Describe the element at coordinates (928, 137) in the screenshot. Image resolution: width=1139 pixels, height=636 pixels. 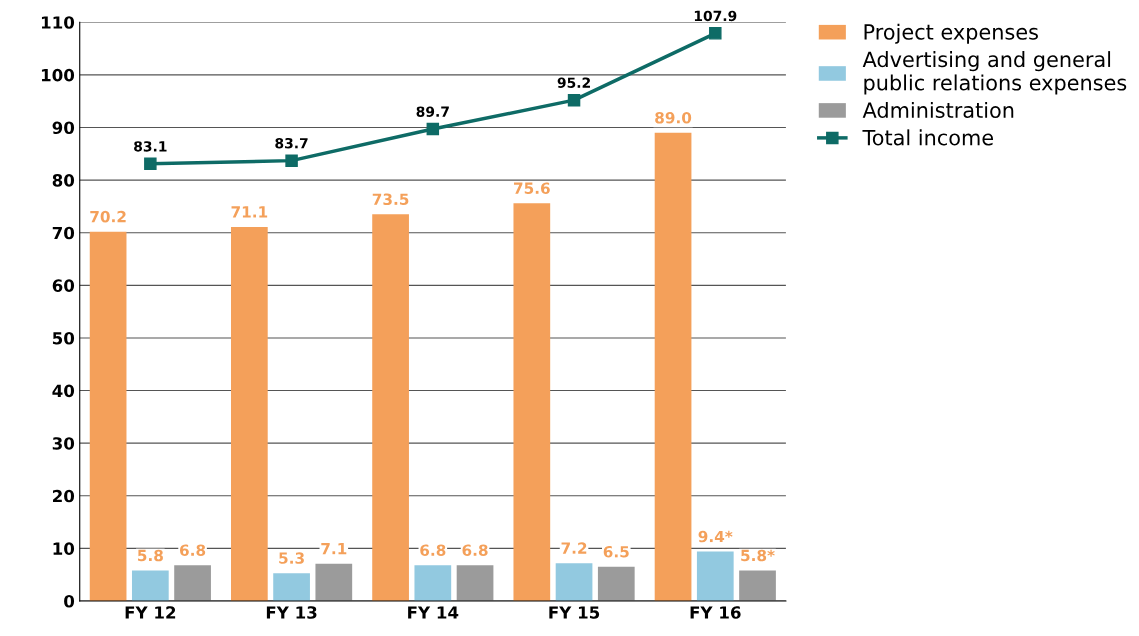
I see `legend-label: Total income` at that location.